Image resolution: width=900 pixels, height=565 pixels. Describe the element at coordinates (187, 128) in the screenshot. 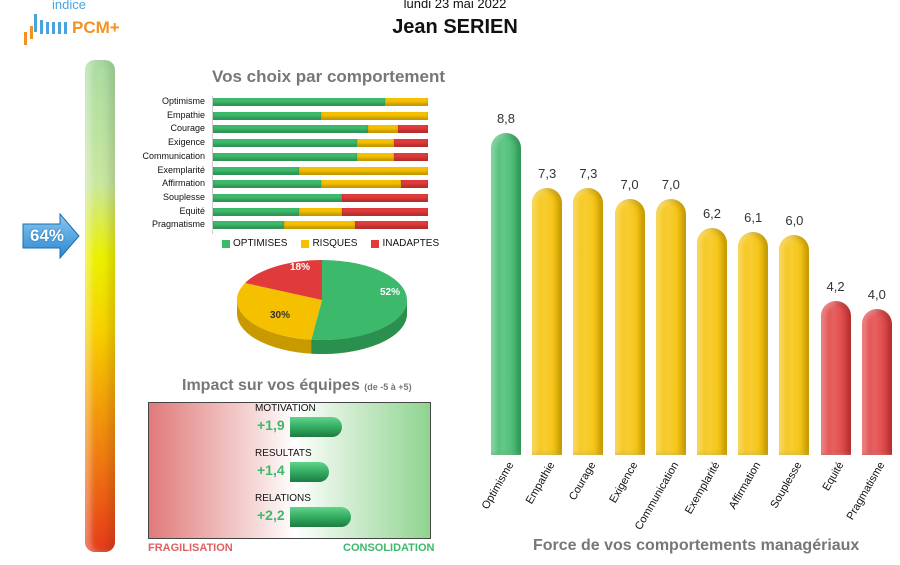

I see `choices-category-label: Courage` at that location.